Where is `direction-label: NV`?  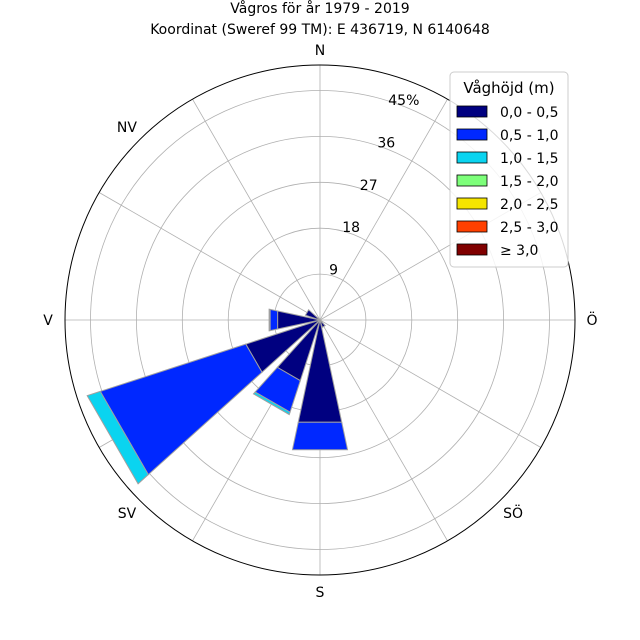
direction-label: NV is located at coordinates (127, 128).